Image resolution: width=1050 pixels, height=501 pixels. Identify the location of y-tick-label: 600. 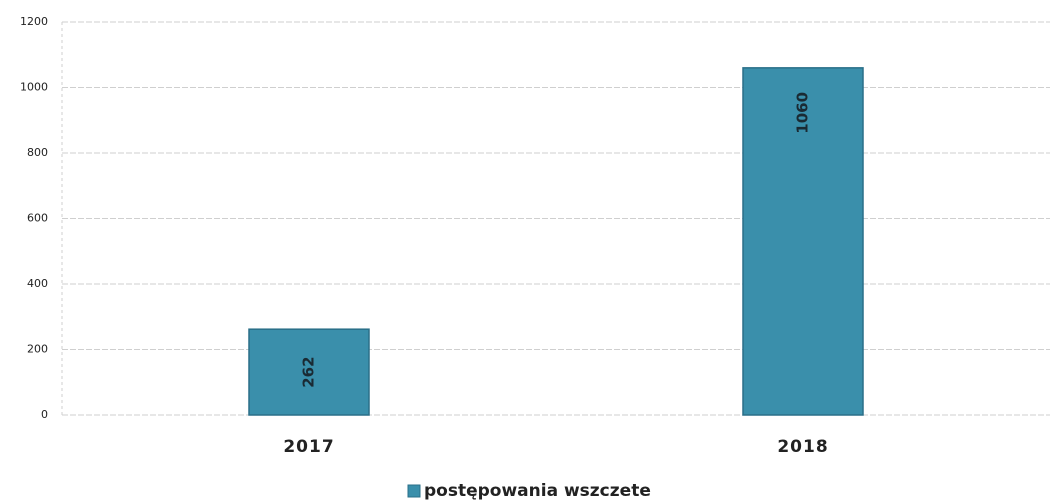
(37, 218).